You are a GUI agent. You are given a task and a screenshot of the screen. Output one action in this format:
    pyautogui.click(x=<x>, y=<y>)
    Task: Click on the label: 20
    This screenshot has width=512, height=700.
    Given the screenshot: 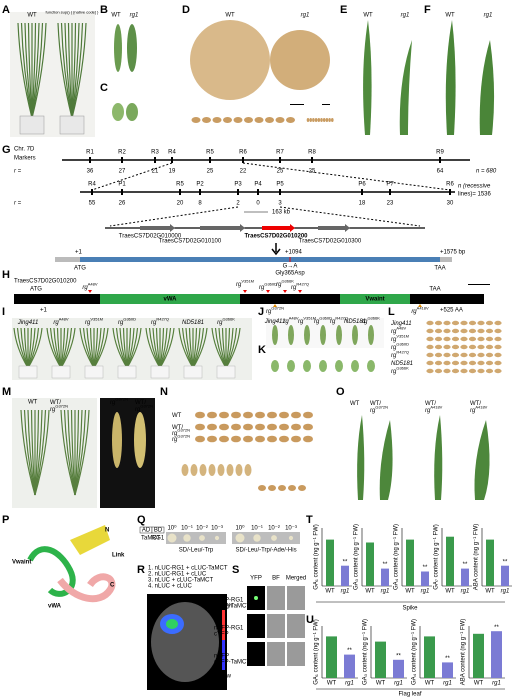 What is the action you would take?
    pyautogui.click(x=180, y=204)
    